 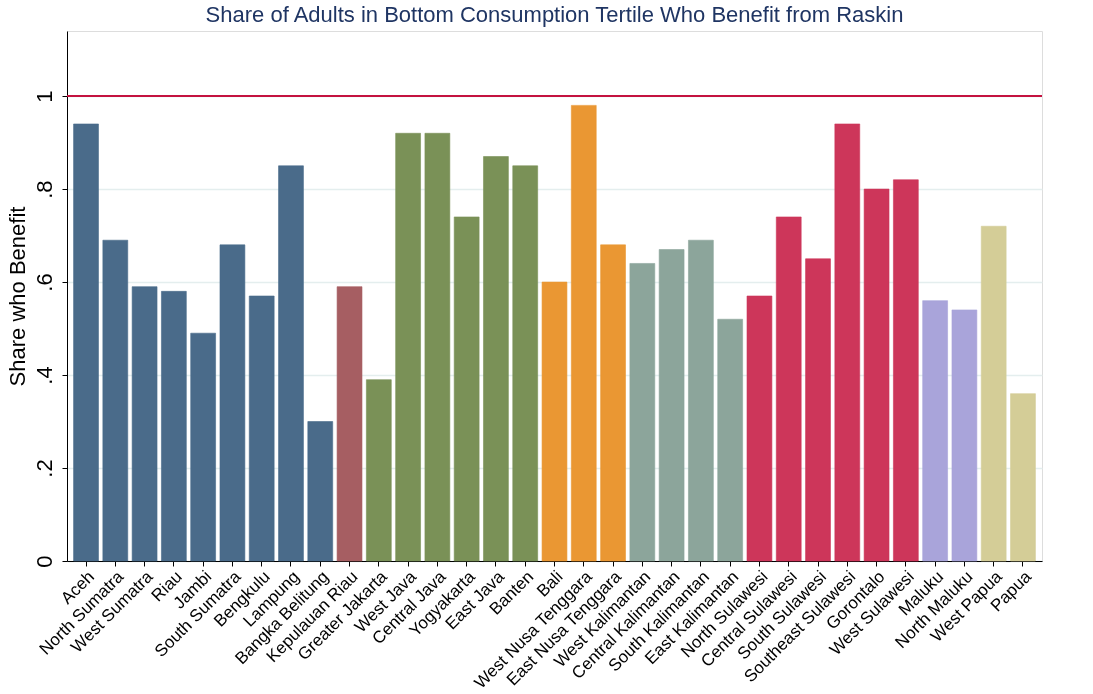 I want to click on y-tick-label: .6, so click(x=44, y=282).